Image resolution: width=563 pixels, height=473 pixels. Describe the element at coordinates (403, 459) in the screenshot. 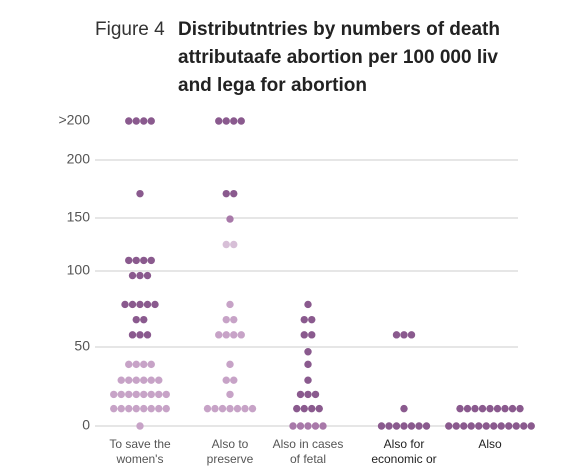

I see `x-tick-label: economic or` at that location.